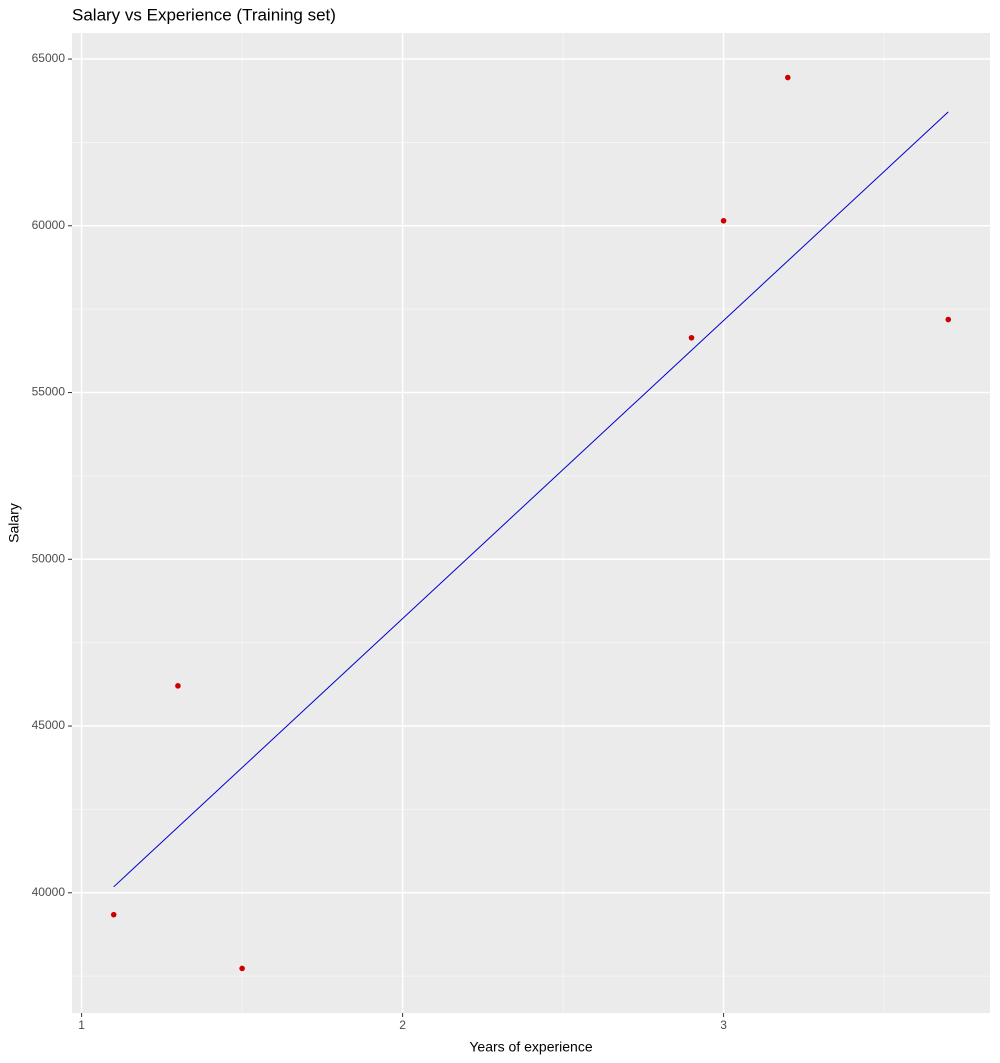 This screenshot has width=1000, height=1063. I want to click on x-tick-label: 2, so click(402, 1025).